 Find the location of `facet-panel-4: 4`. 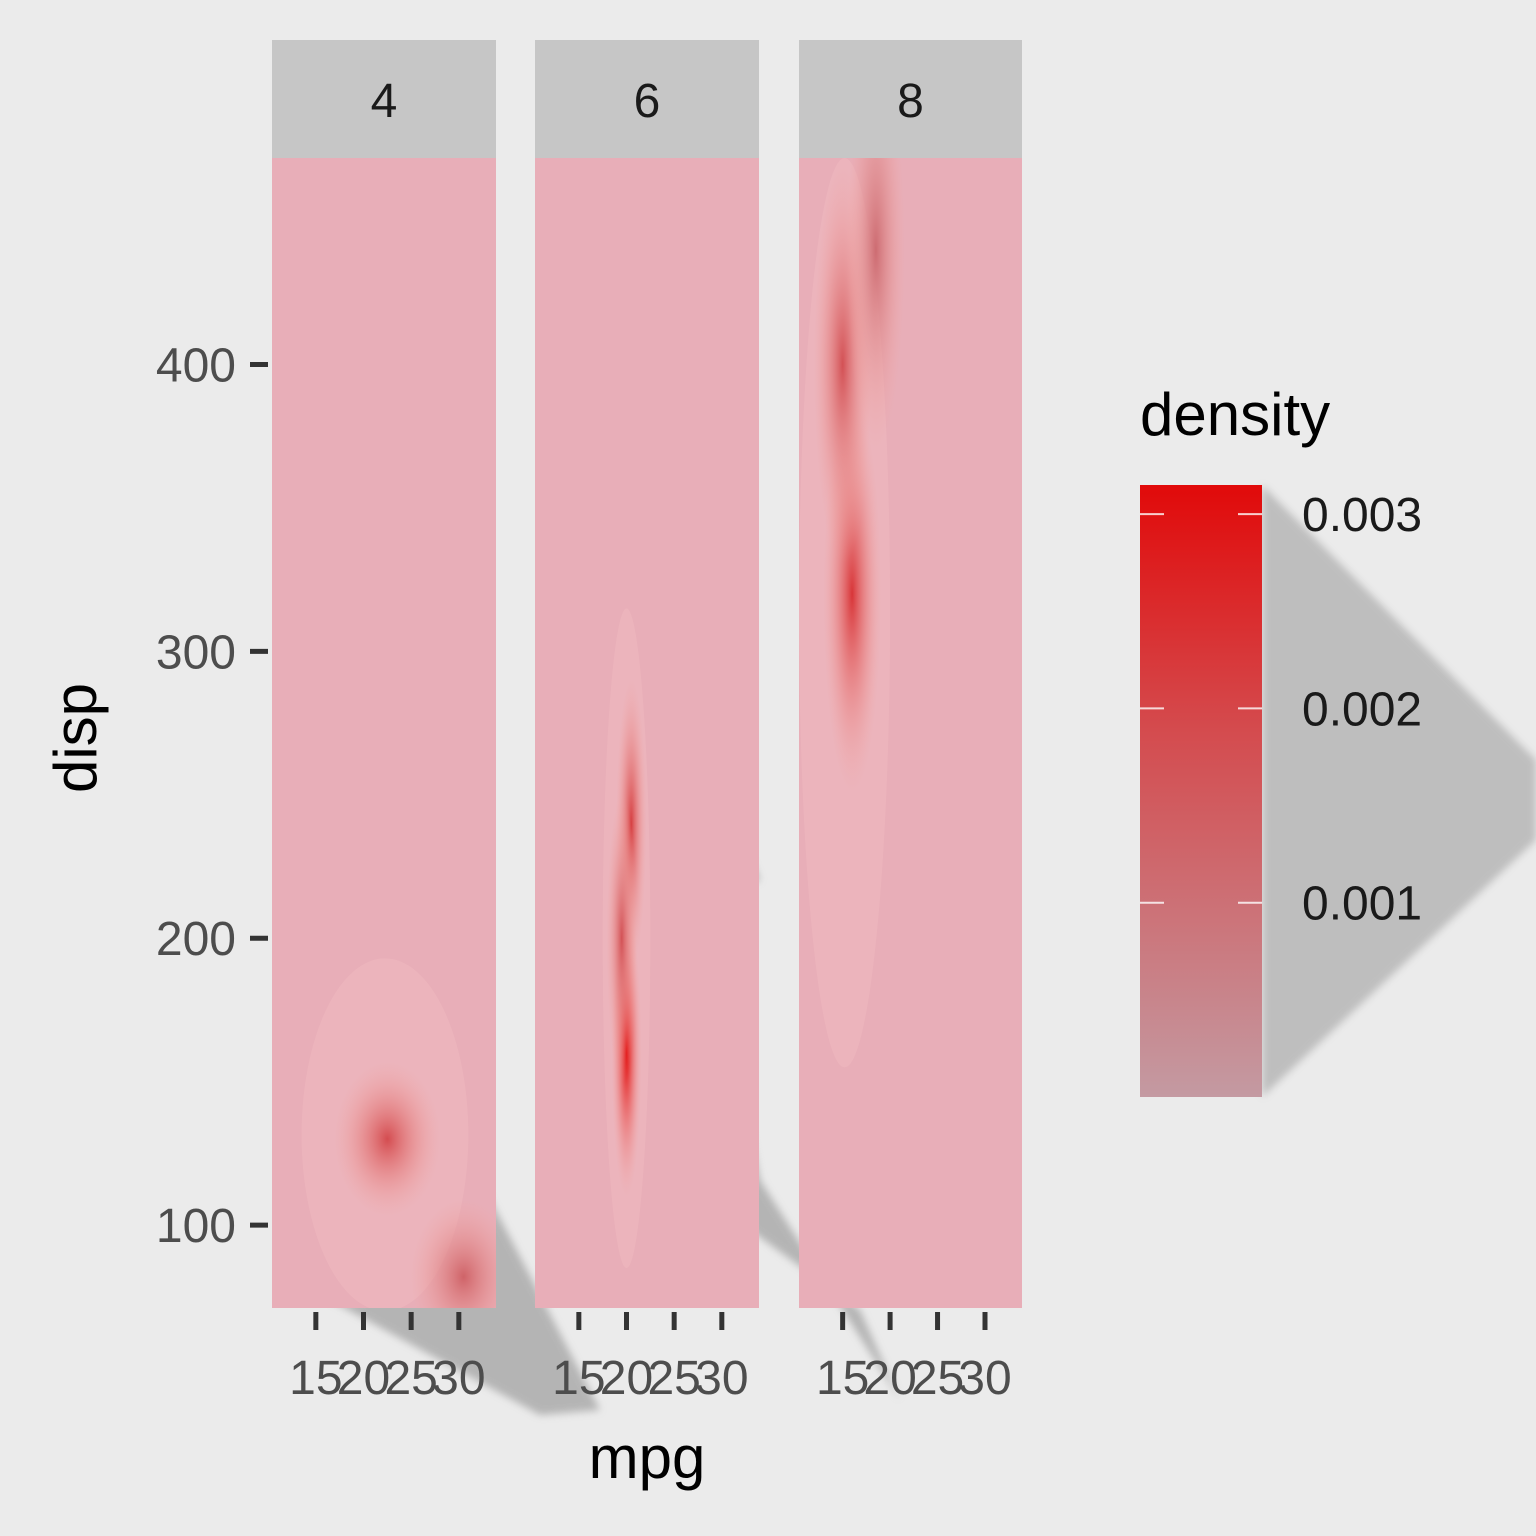

facet-panel-4: 4 is located at coordinates (384, 674).